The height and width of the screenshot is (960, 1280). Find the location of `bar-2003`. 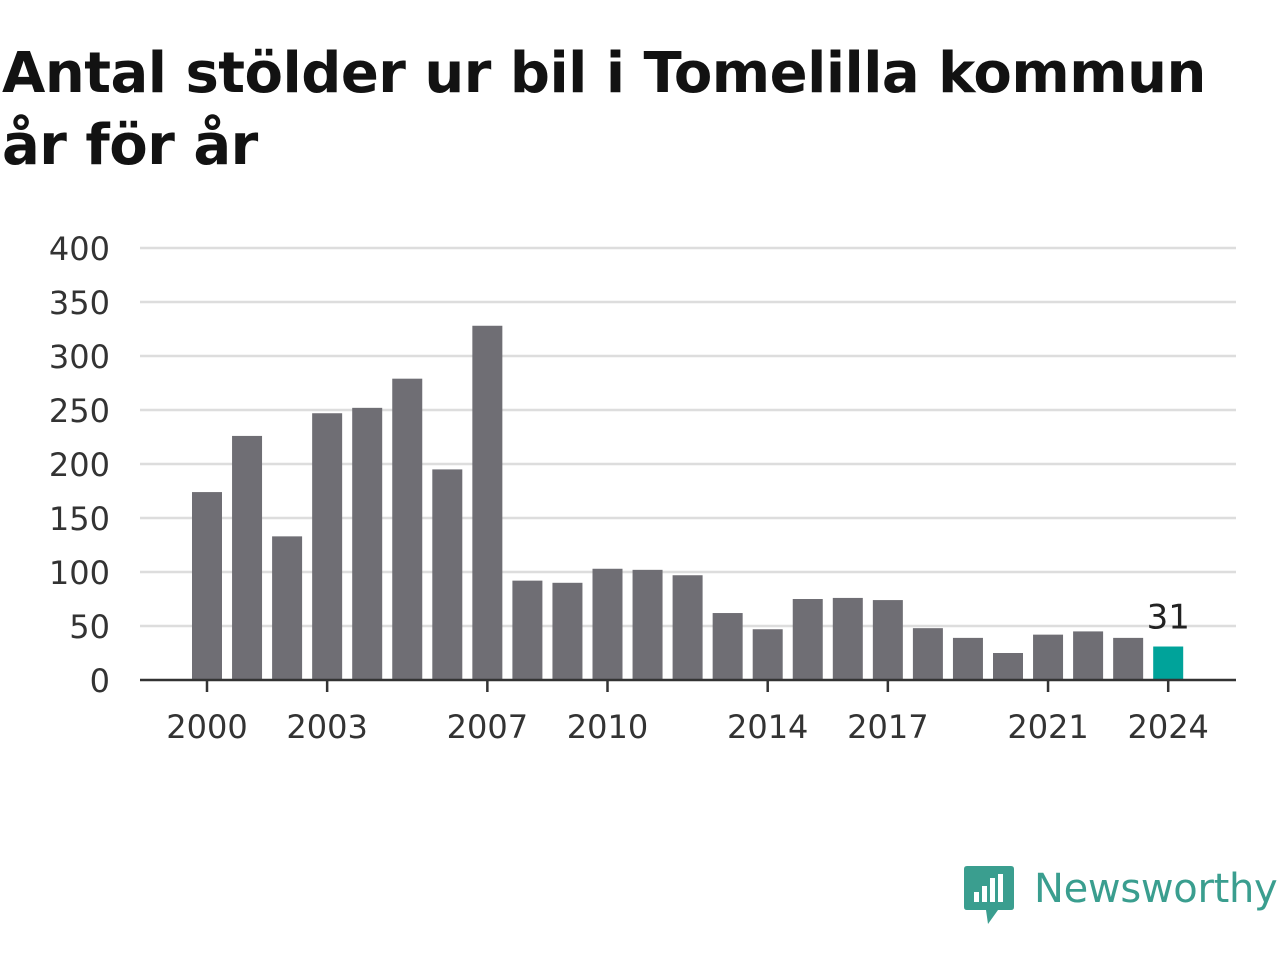

bar-2003 is located at coordinates (327, 546).